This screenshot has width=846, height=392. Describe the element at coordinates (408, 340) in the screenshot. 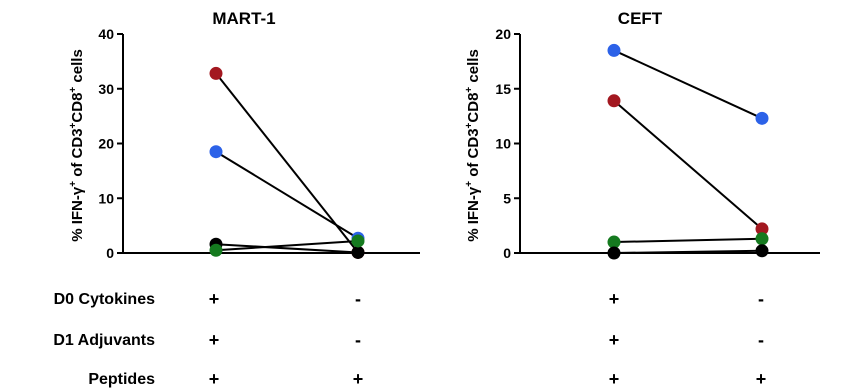

I see `condition-row-2: D1 Adjuvants + - + -` at that location.